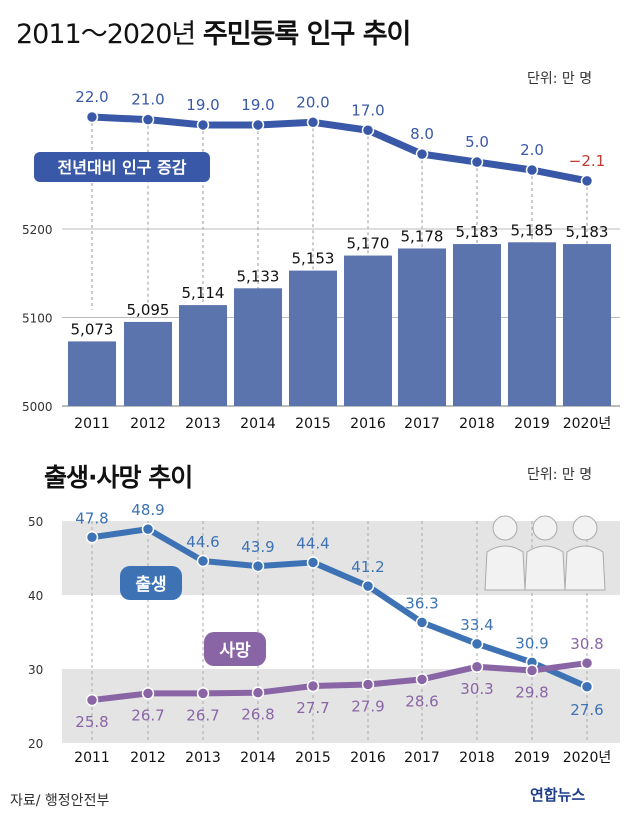 The height and width of the screenshot is (815, 640). What do you see at coordinates (257, 547) in the screenshot?
I see `birth-value-label: 43.9` at bounding box center [257, 547].